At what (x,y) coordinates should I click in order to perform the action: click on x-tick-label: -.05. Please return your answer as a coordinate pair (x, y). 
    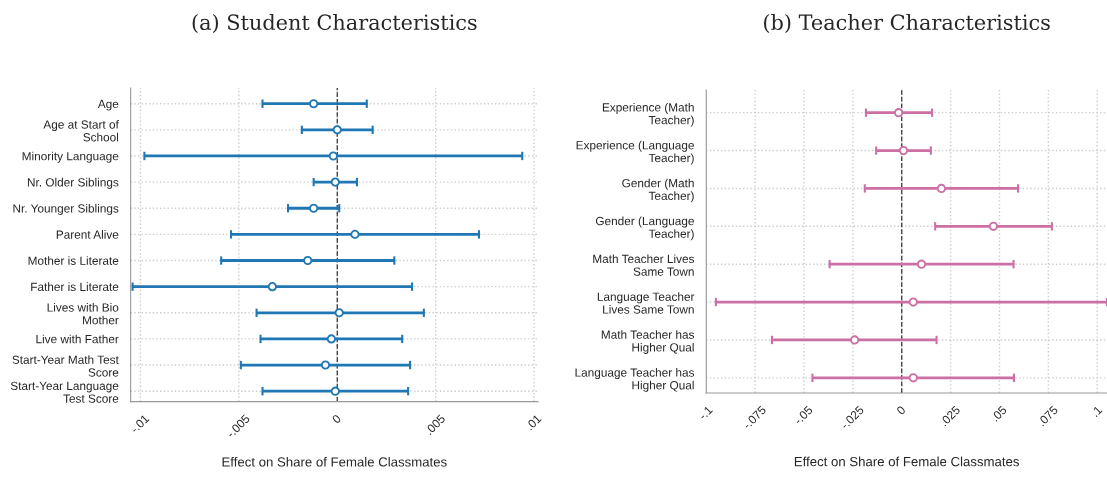
    Looking at the image, I should click on (803, 415).